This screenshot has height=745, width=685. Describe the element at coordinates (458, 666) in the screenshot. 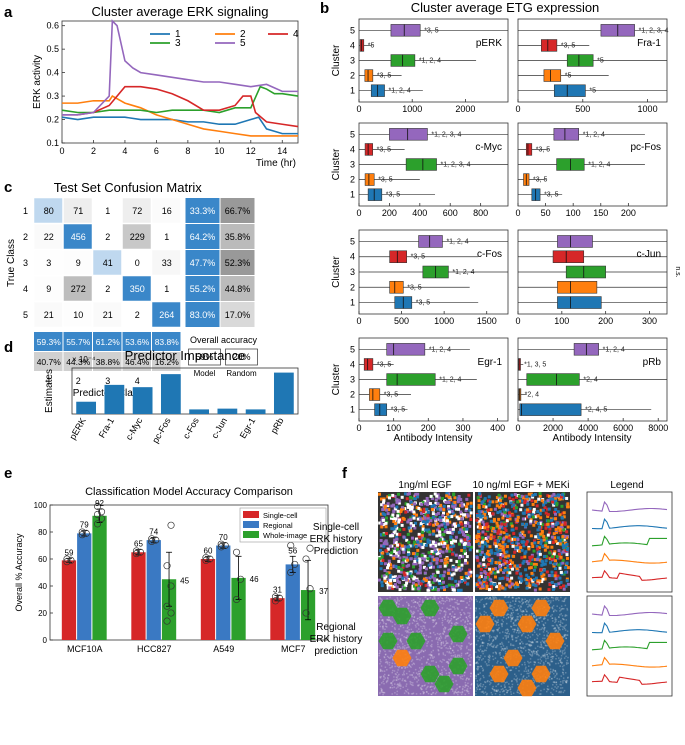

I see `hex-region` at that location.